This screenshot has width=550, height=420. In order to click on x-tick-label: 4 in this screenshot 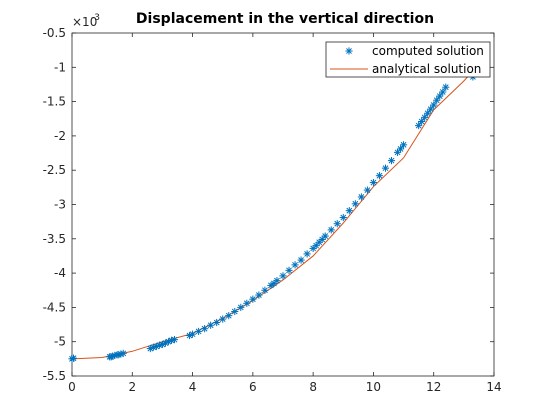, I will do `click(193, 387)`.